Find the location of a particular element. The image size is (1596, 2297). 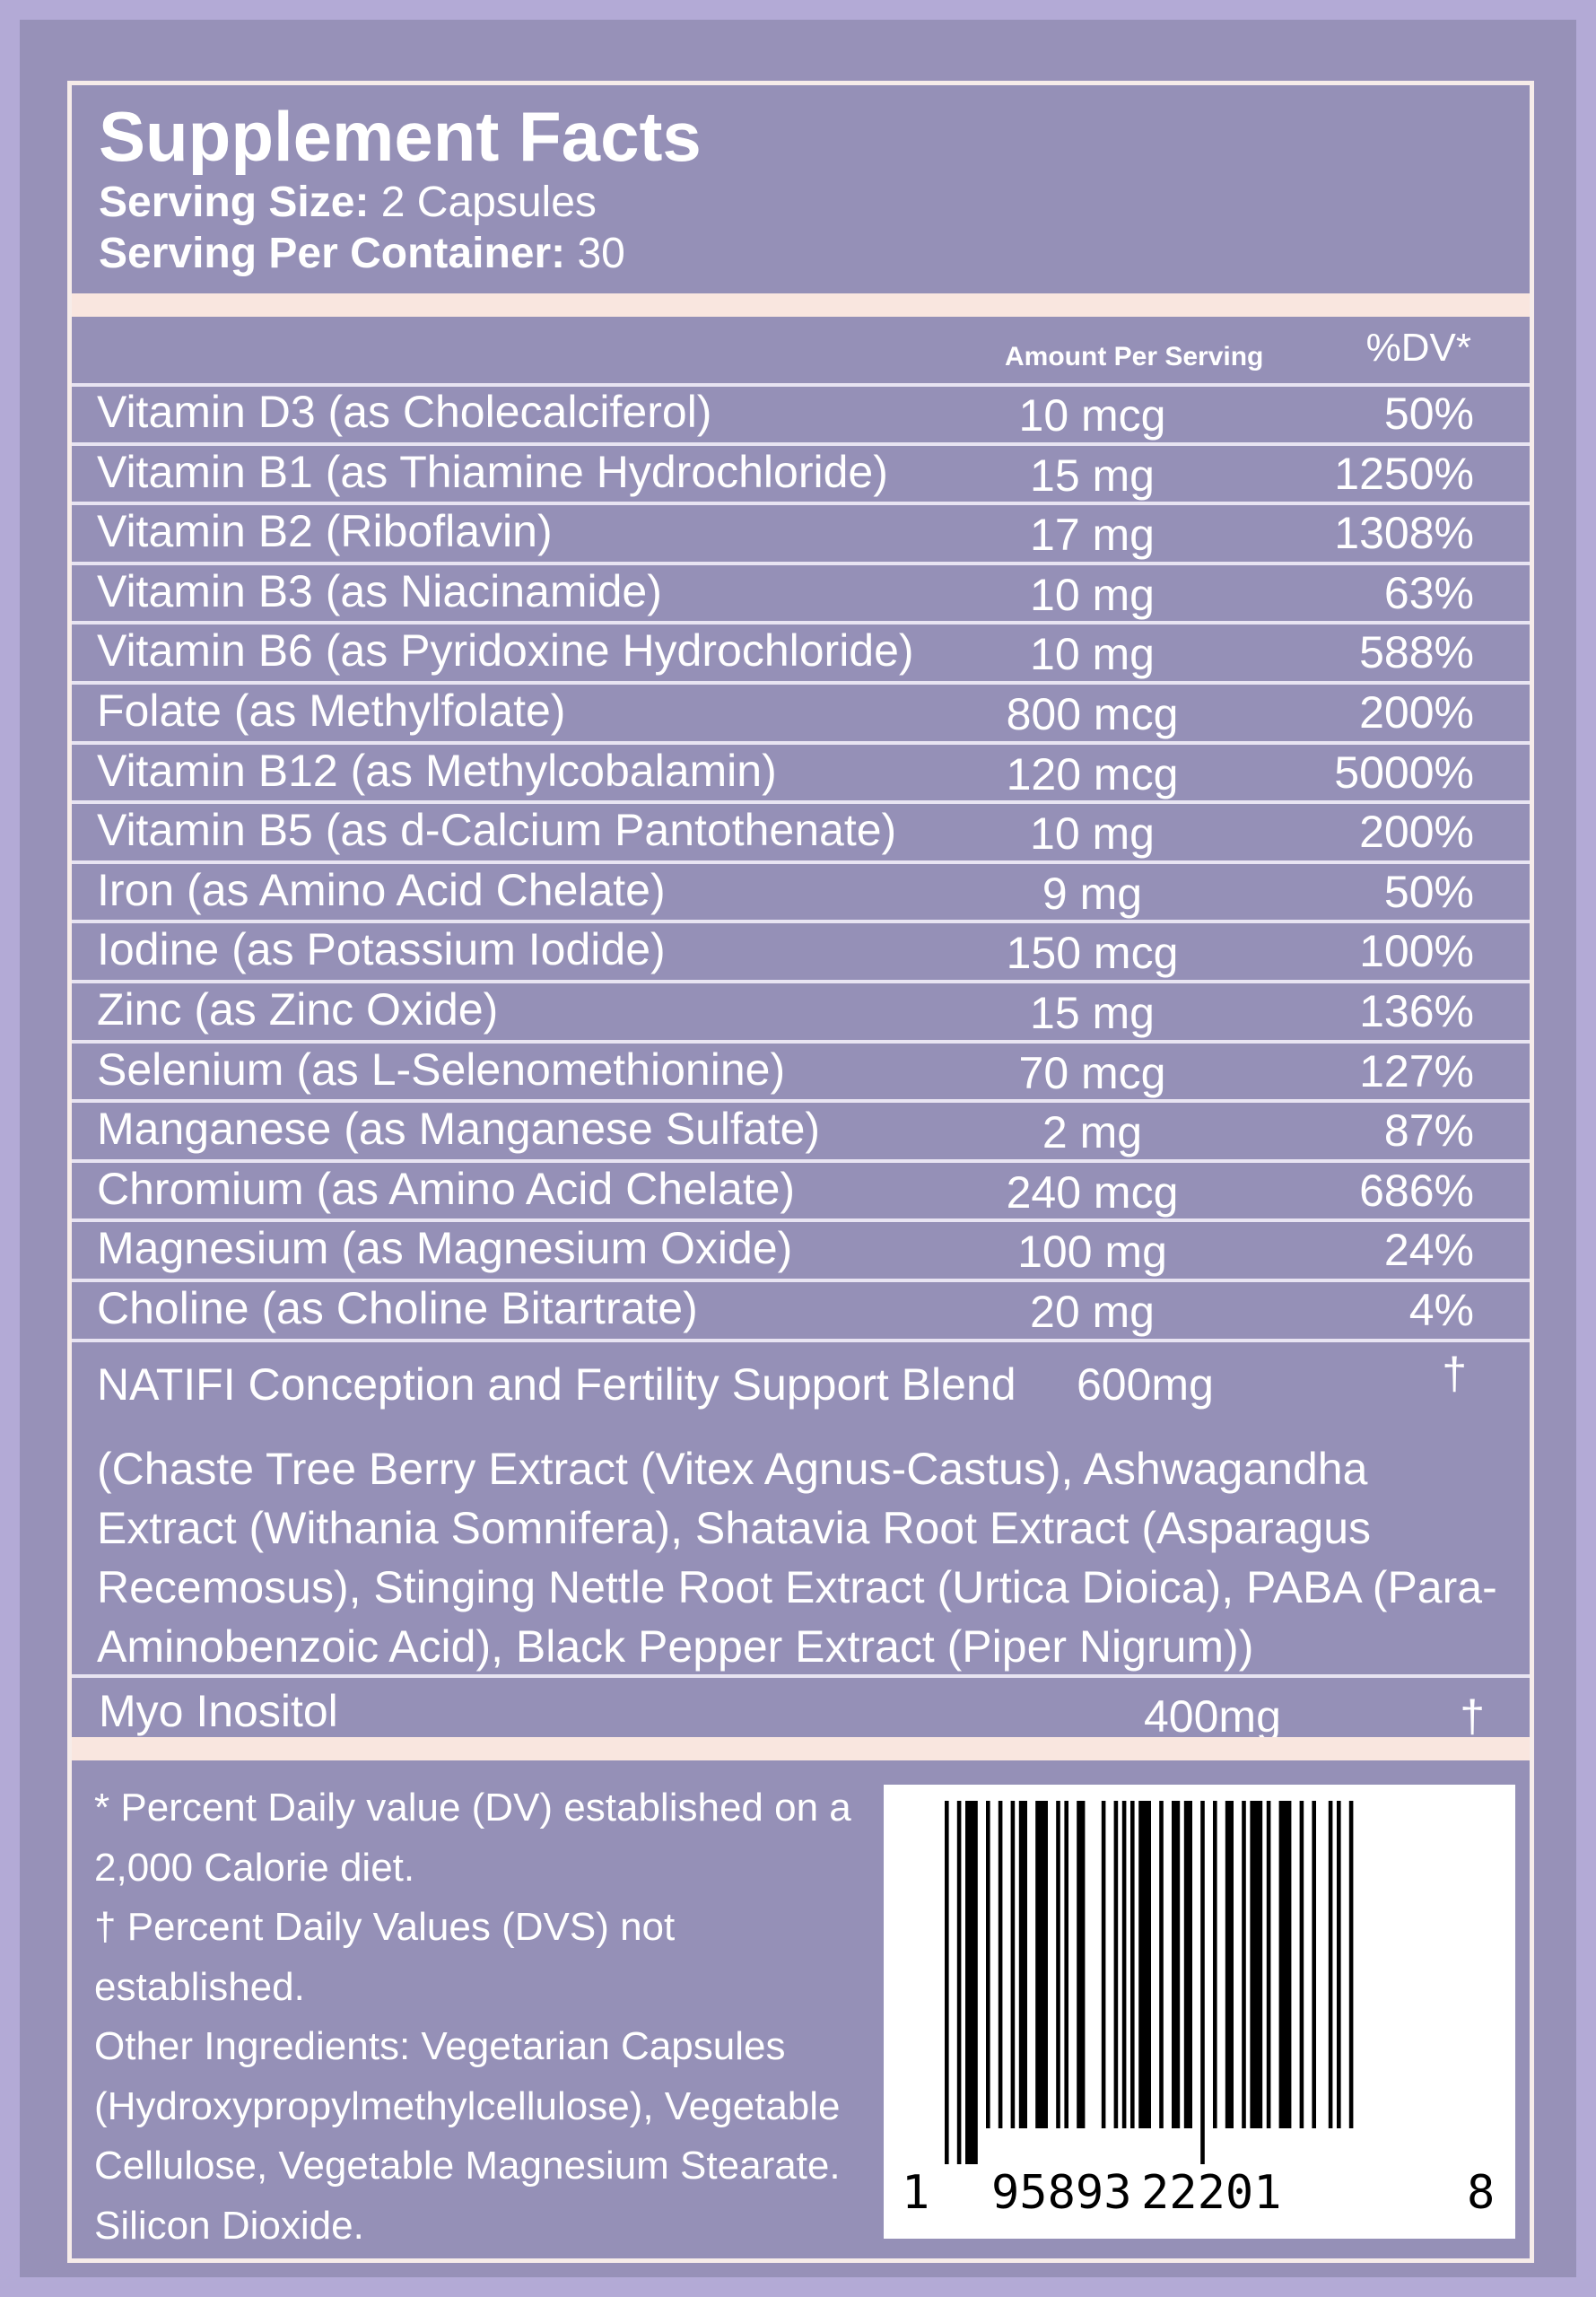

nutrient-dv: 200% is located at coordinates (1416, 712).